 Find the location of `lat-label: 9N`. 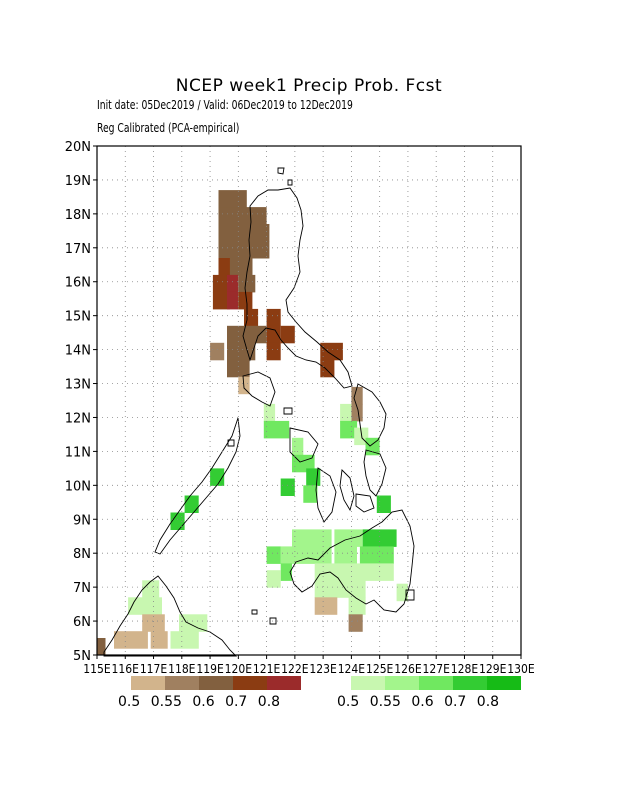

lat-label: 9N is located at coordinates (82, 520).